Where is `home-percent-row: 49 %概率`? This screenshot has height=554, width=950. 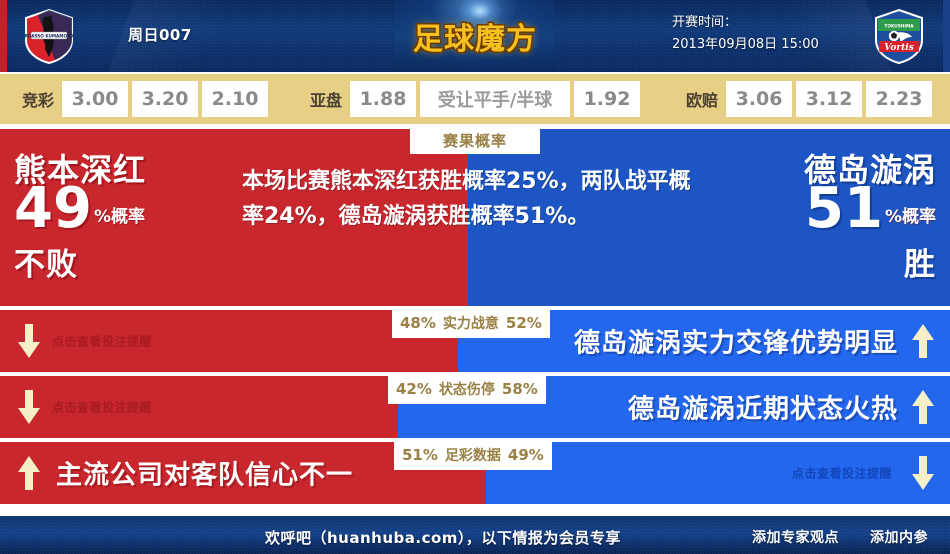 home-percent-row: 49 %概率 is located at coordinates (79, 208).